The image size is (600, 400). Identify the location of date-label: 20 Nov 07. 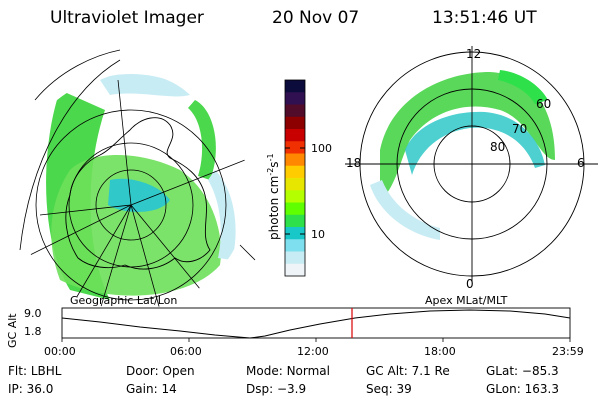
(316, 18).